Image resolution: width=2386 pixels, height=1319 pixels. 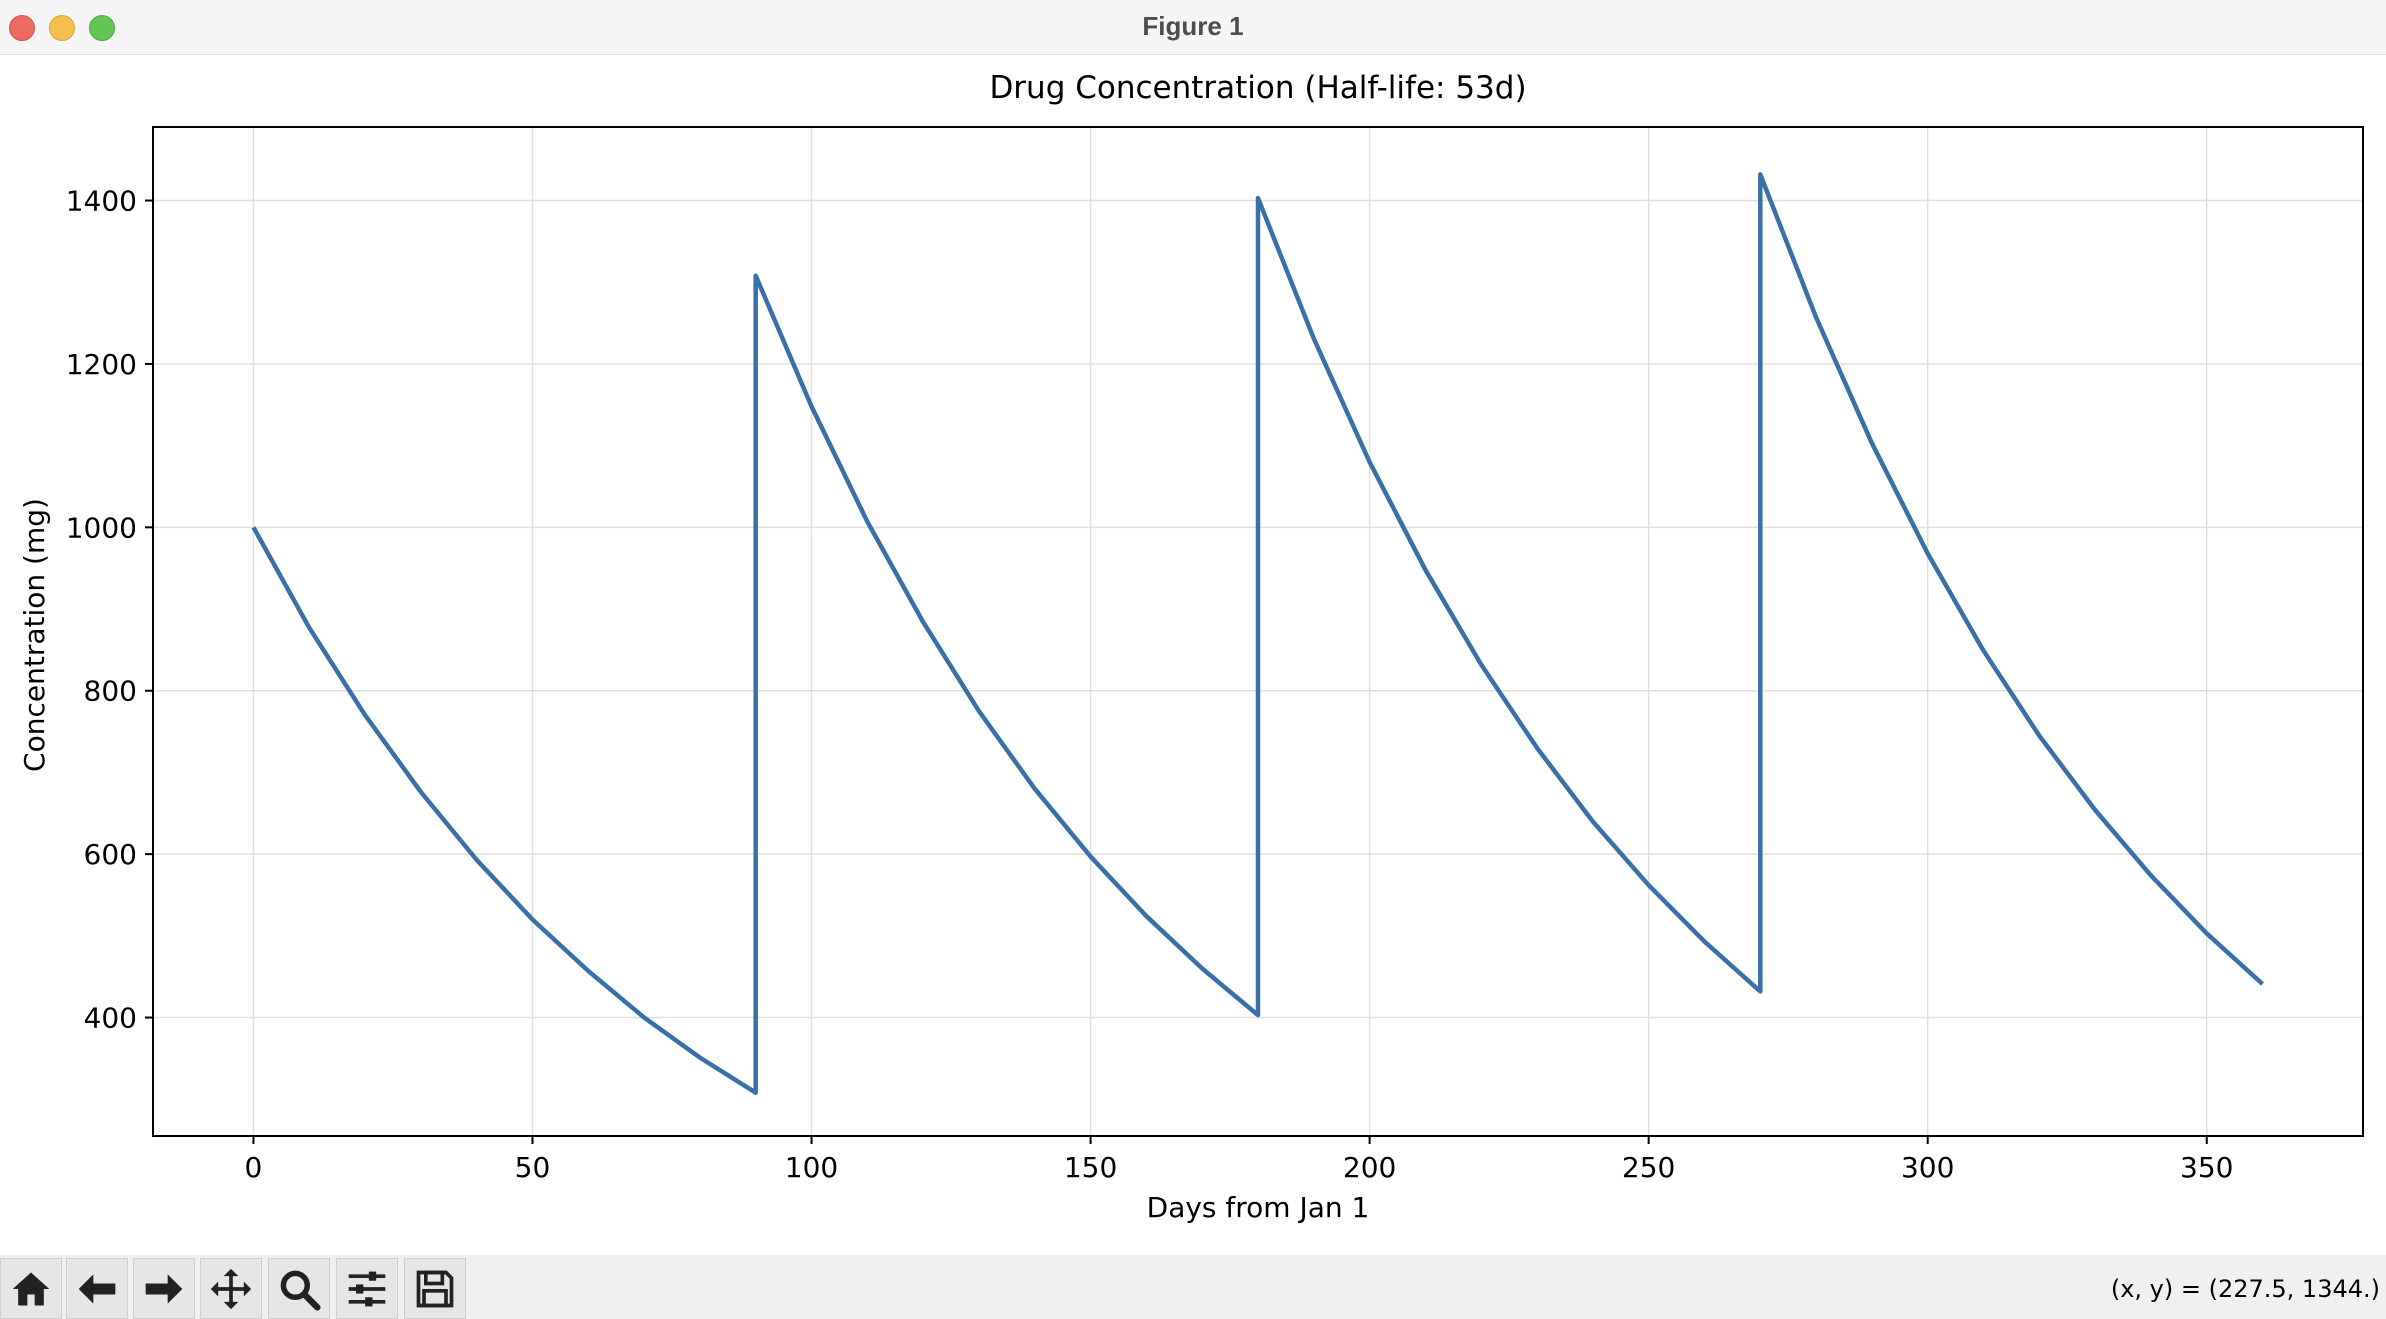 I want to click on x-axis-label: Days from Jan 1, so click(x=1258, y=1207).